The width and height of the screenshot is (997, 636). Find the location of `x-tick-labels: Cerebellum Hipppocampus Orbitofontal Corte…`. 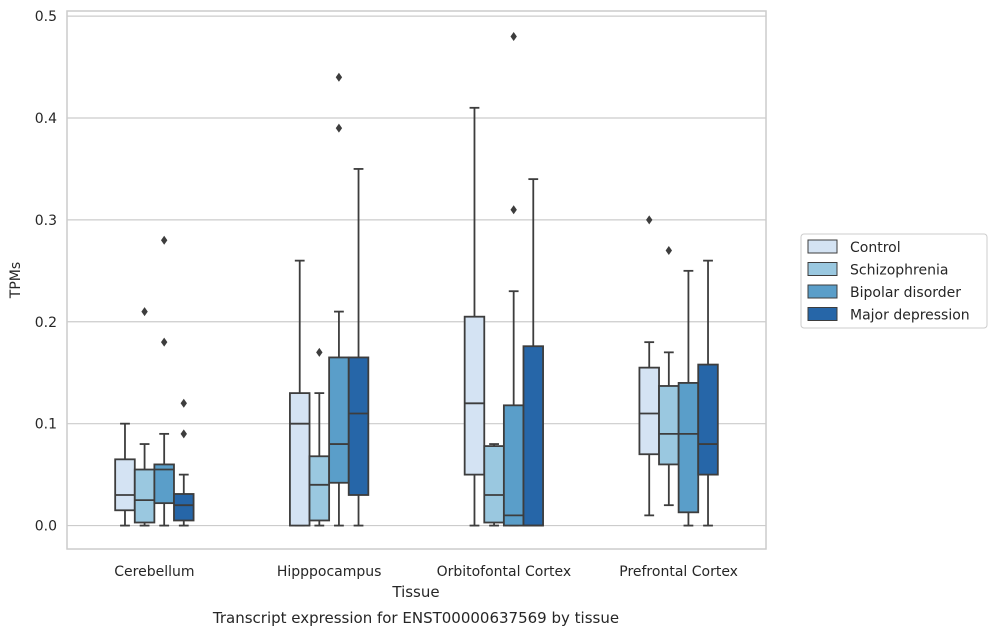

x-tick-labels: Cerebellum Hipppocampus Orbitofontal Corte… is located at coordinates (426, 572).